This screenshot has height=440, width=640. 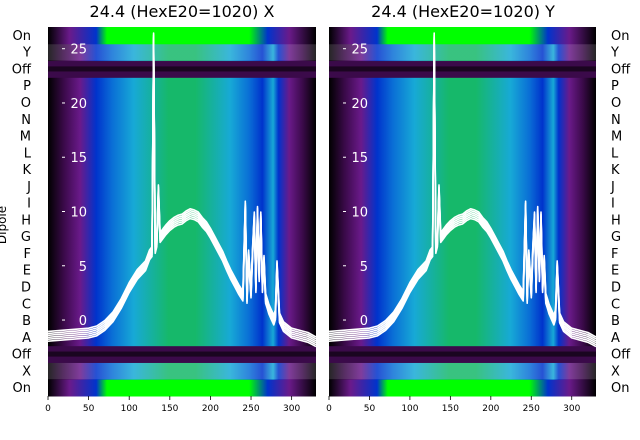 What do you see at coordinates (78, 213) in the screenshot?
I see `overlay-y-tick-label: 10` at bounding box center [78, 213].